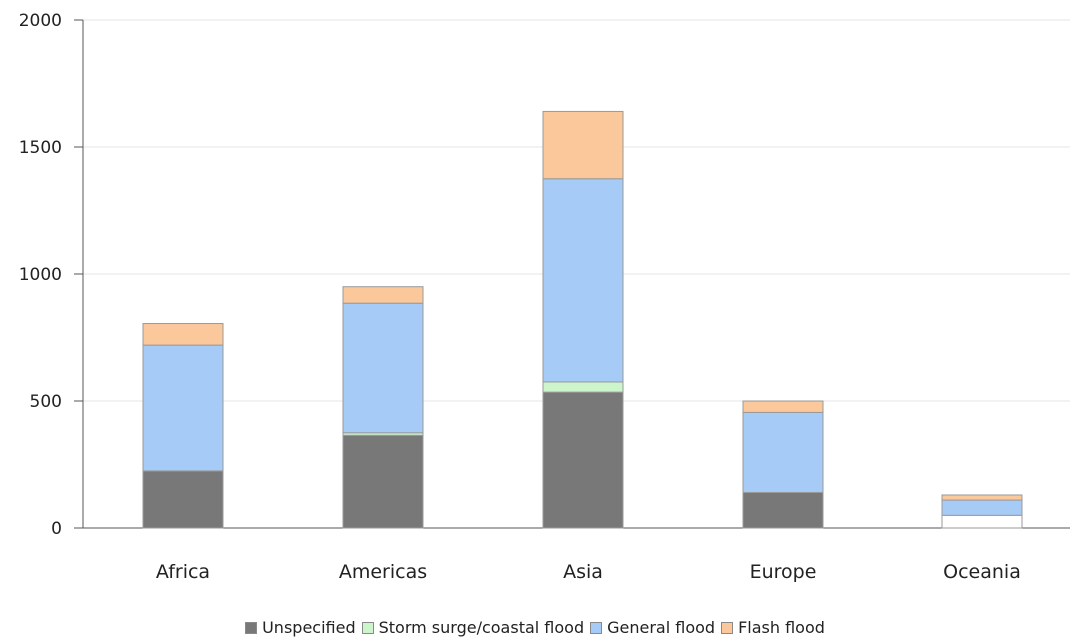 This screenshot has height=639, width=1070. I want to click on legend-label: Flash flood, so click(781, 627).